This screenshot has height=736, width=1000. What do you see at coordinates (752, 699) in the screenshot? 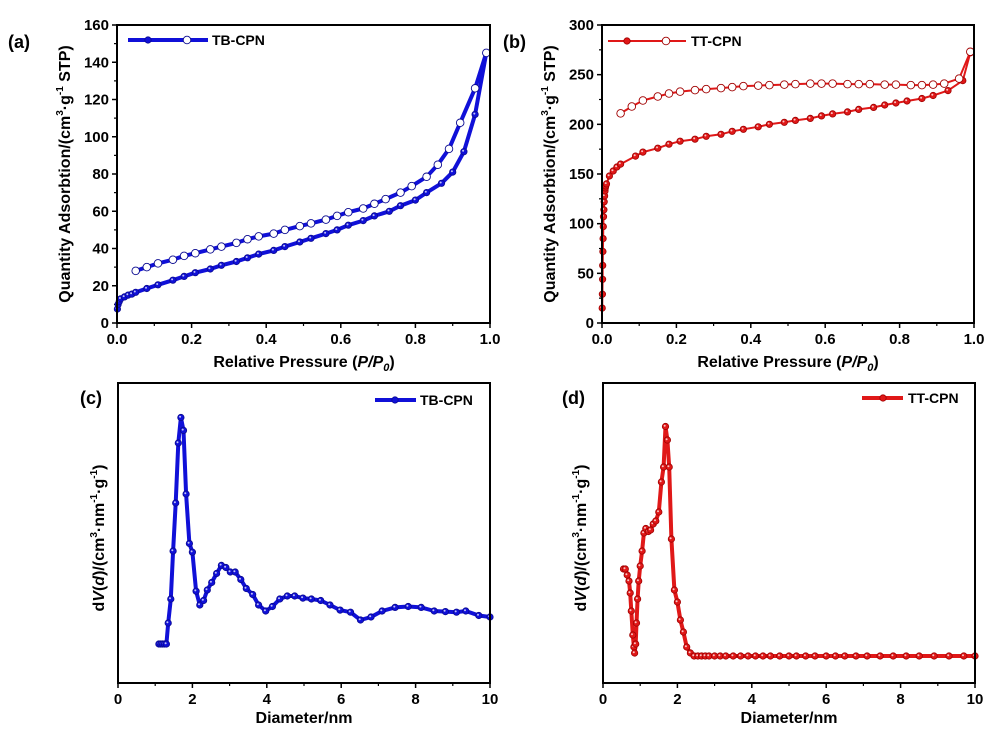
I see `x-tick-label-d-2: 4` at bounding box center [752, 699].